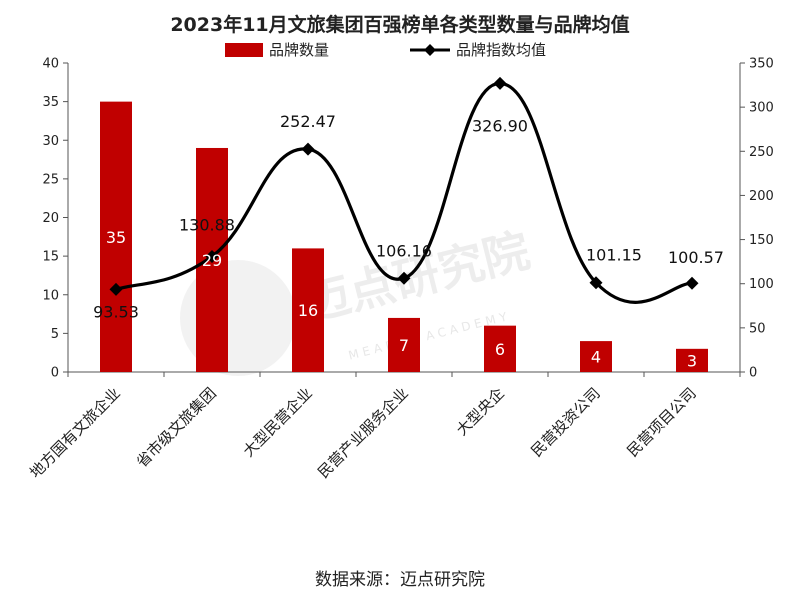 The height and width of the screenshot is (598, 800). Describe the element at coordinates (399, 24) in the screenshot. I see `chart-title: 2023年11月文旅集团百强榜单各类型数量与品牌均值` at that location.